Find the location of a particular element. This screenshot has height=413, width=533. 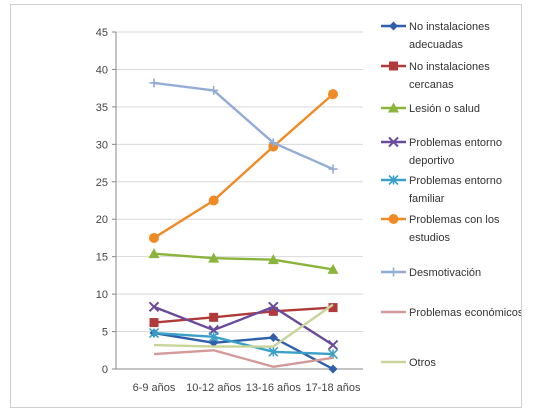

x-tick-label-2: 13-16 años is located at coordinates (274, 388).